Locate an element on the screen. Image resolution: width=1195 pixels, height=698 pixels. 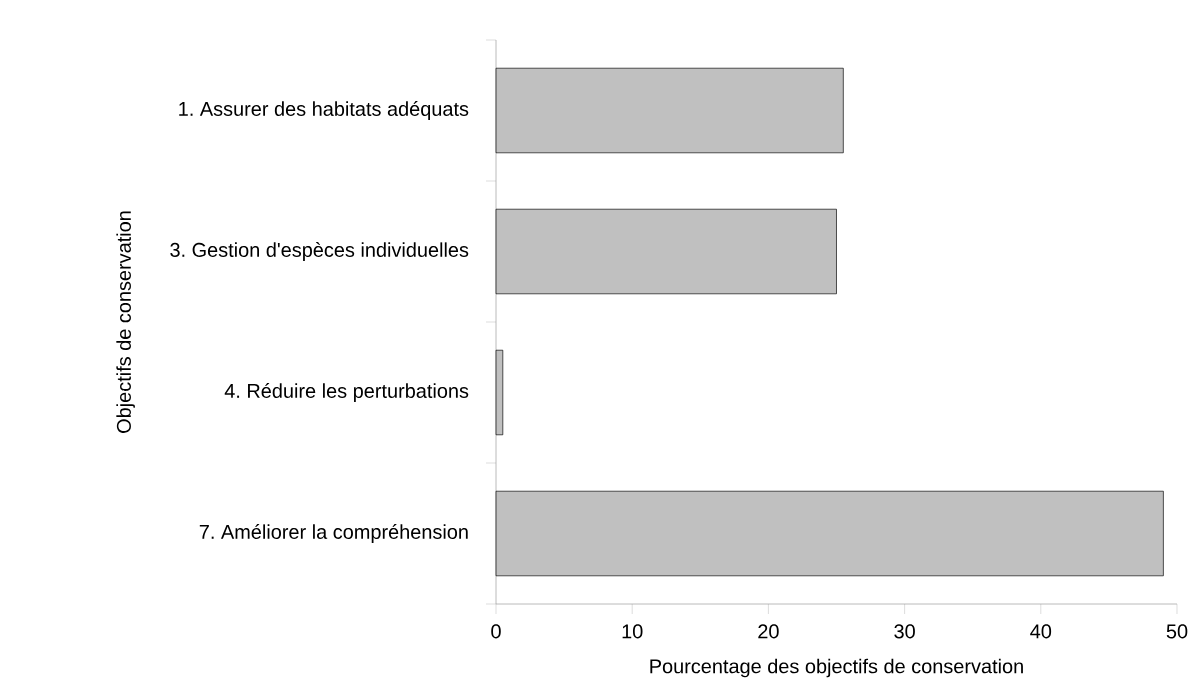
x-tick-label: 10 is located at coordinates (632, 631).